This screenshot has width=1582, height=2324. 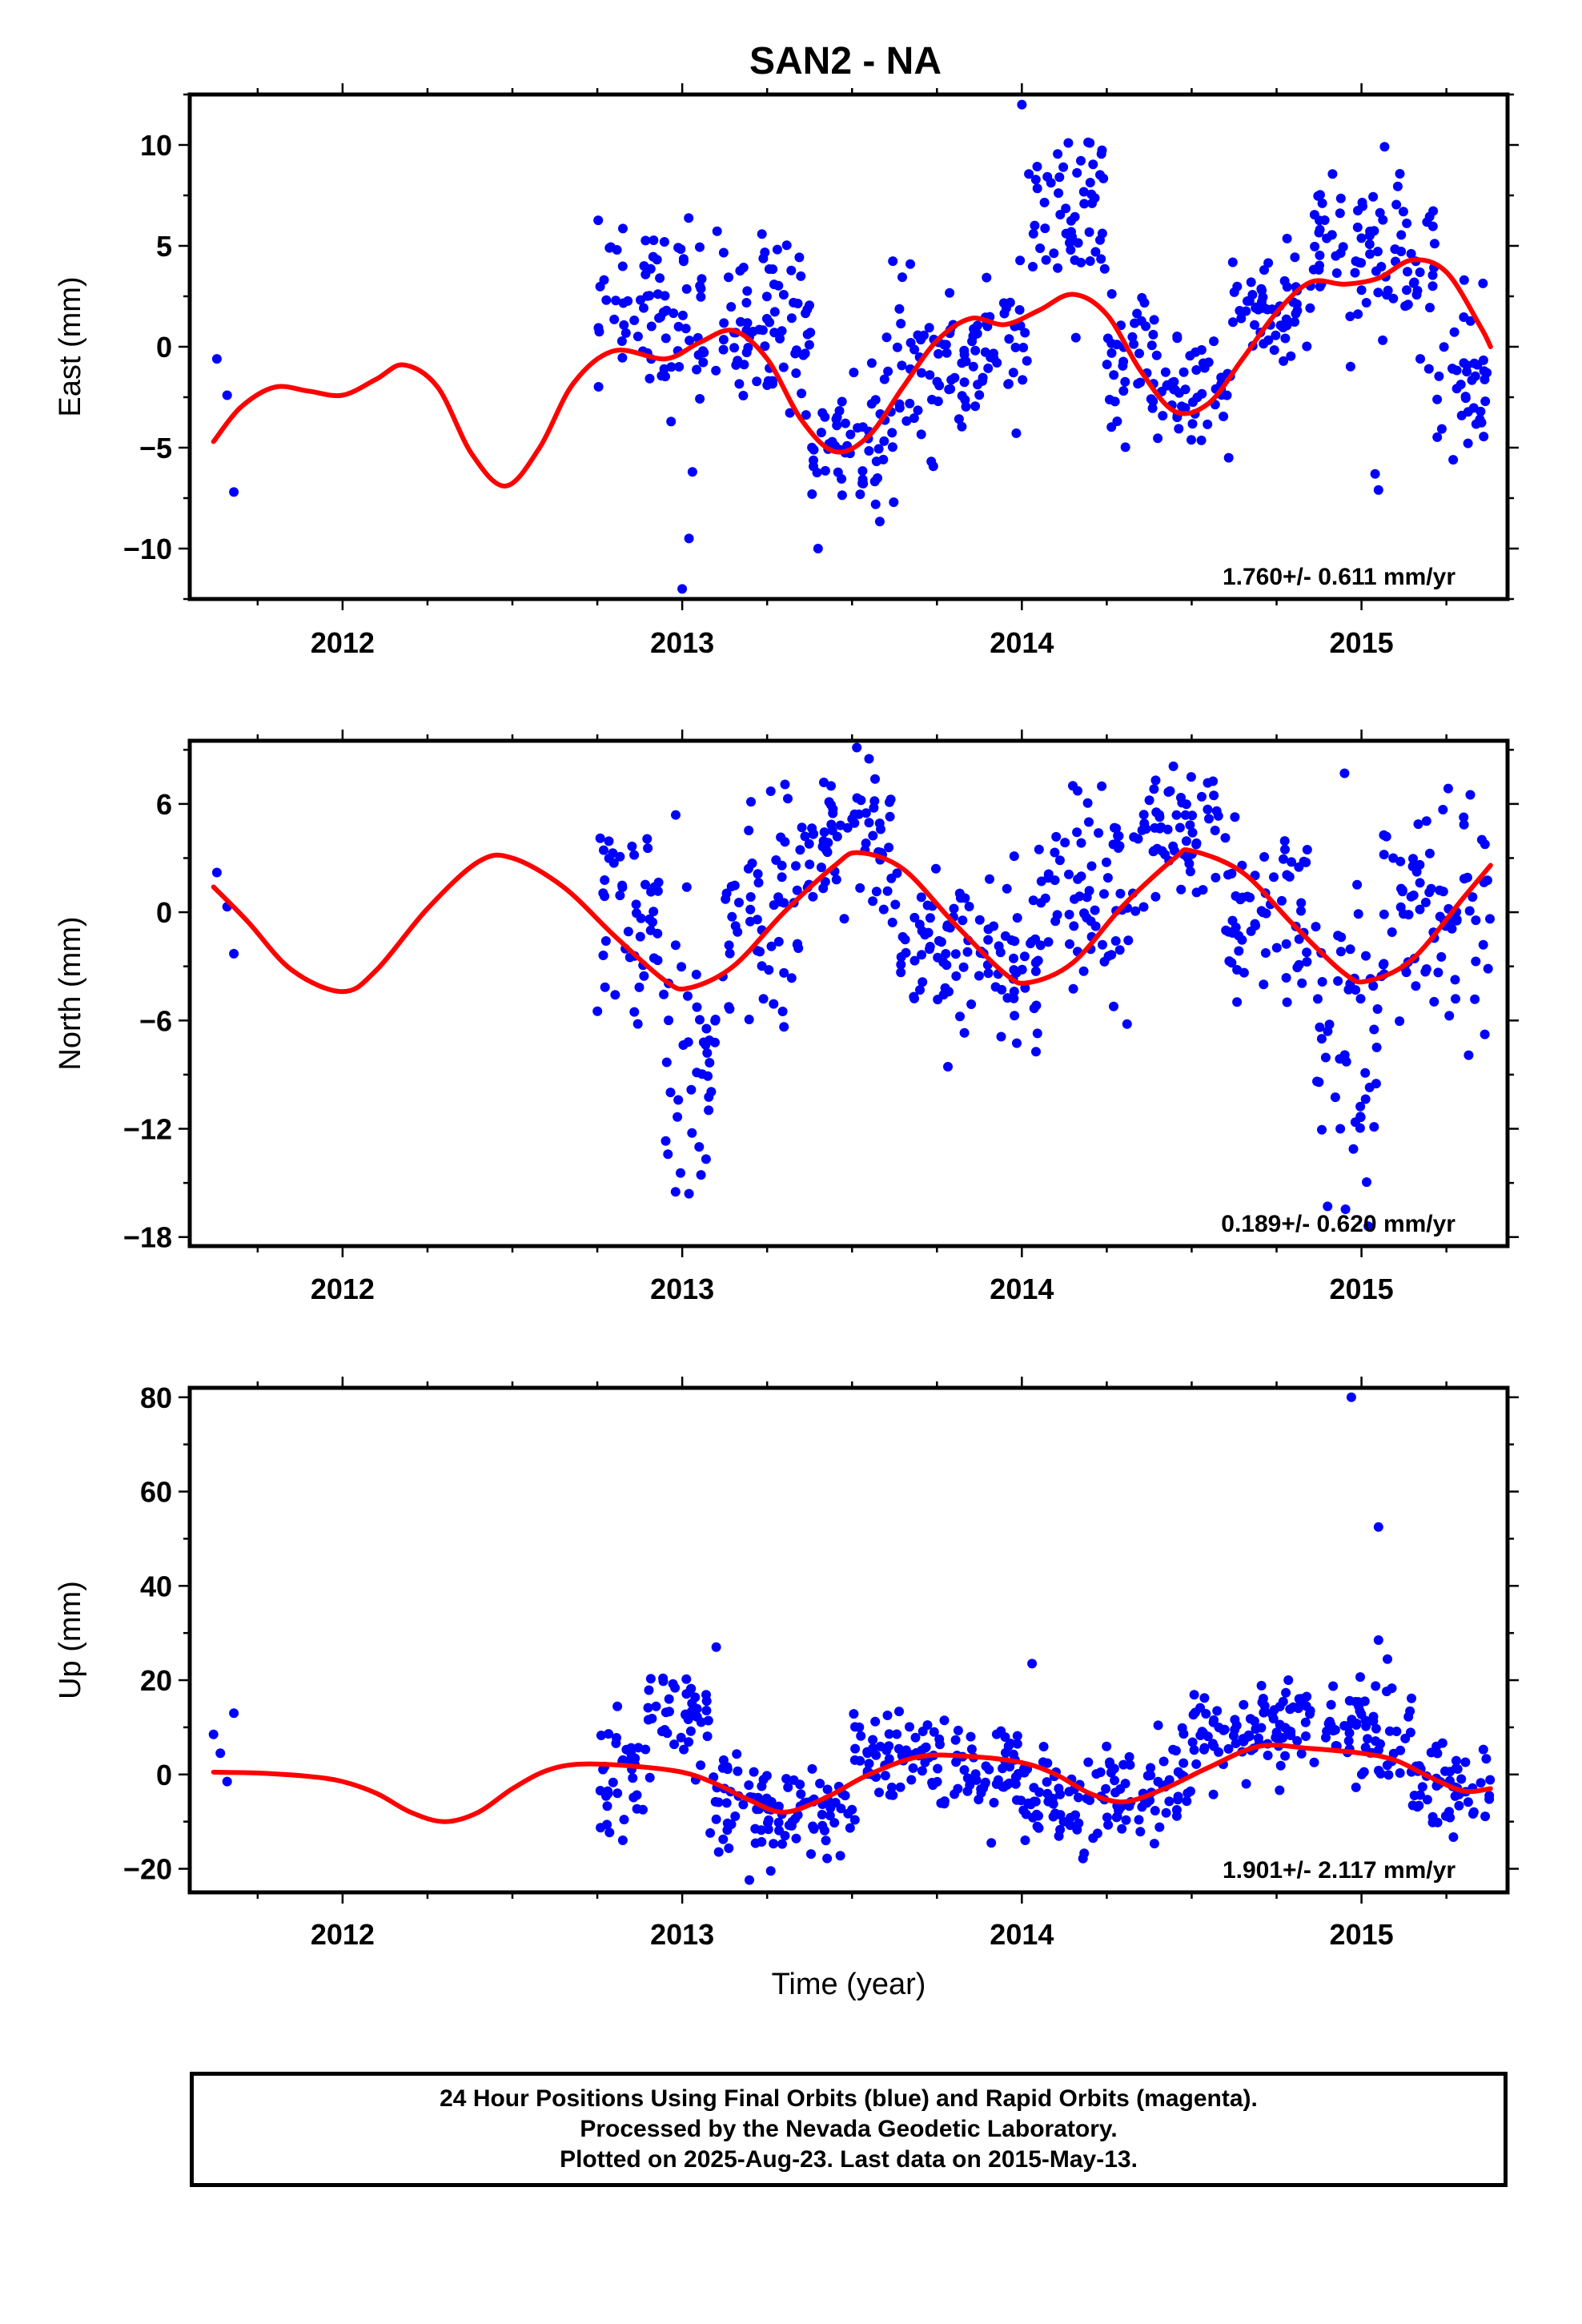 I want to click on north-x-tick-label: 2015, so click(x=1362, y=1289).